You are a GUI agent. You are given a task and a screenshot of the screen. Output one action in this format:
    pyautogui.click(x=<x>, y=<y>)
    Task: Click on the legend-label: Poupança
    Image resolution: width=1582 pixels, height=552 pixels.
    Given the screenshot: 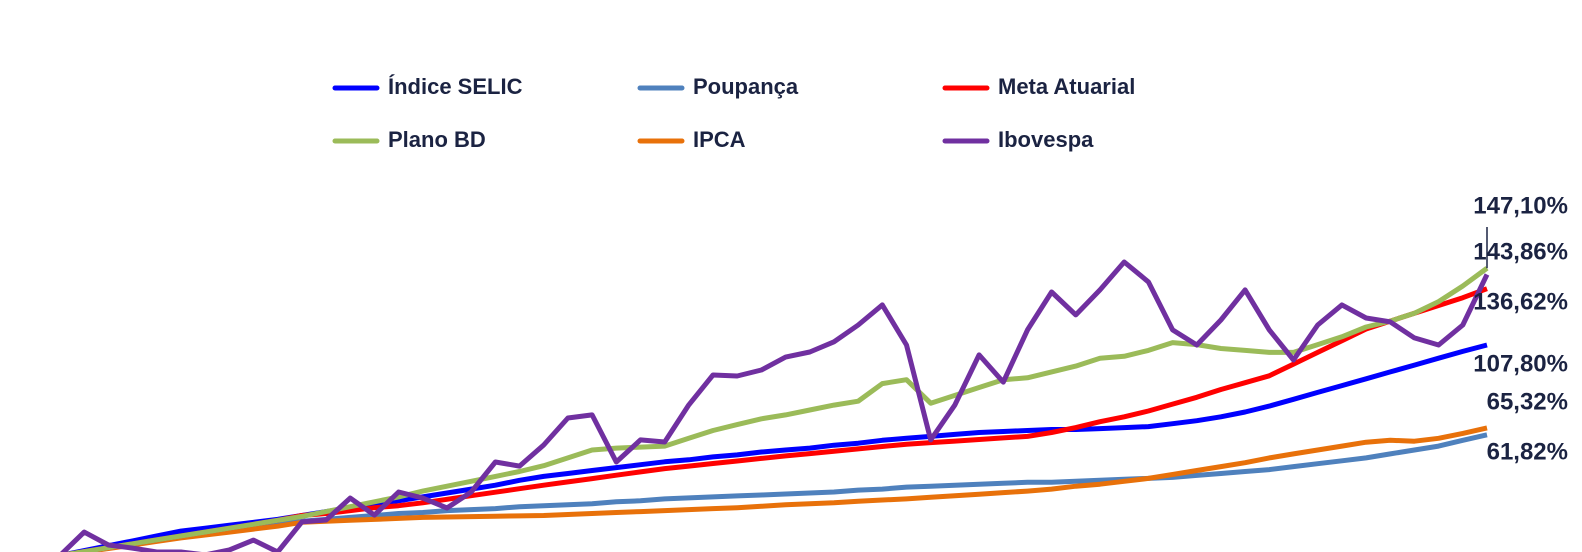 What is the action you would take?
    pyautogui.click(x=746, y=86)
    